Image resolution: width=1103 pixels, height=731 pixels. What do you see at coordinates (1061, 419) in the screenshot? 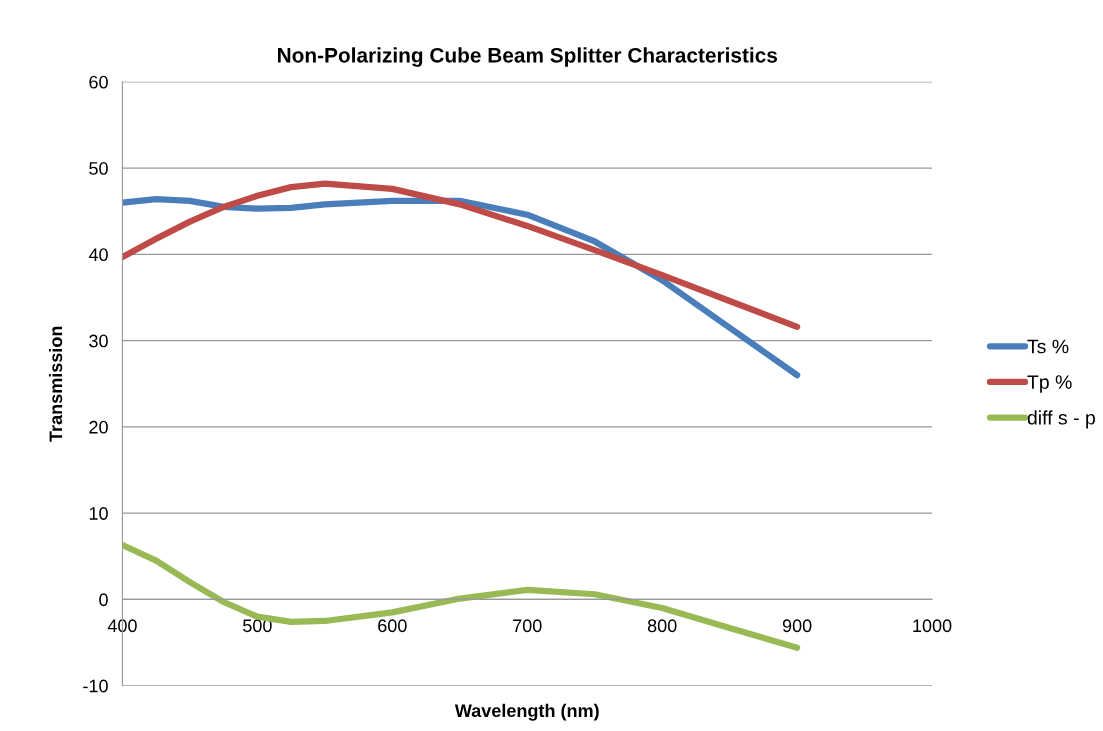
I see `legend-label: diff s - p` at bounding box center [1061, 419].